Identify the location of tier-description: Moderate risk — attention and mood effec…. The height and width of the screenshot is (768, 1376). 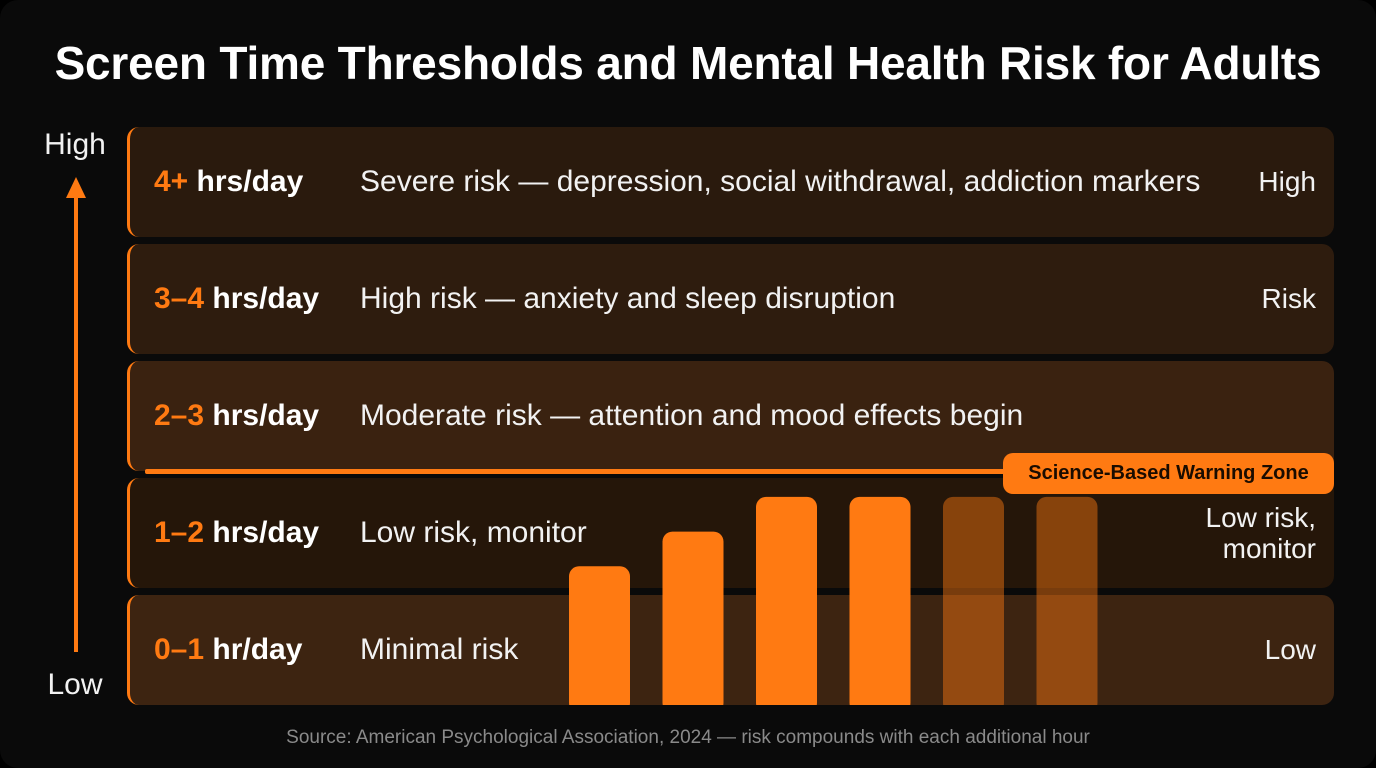
(692, 415).